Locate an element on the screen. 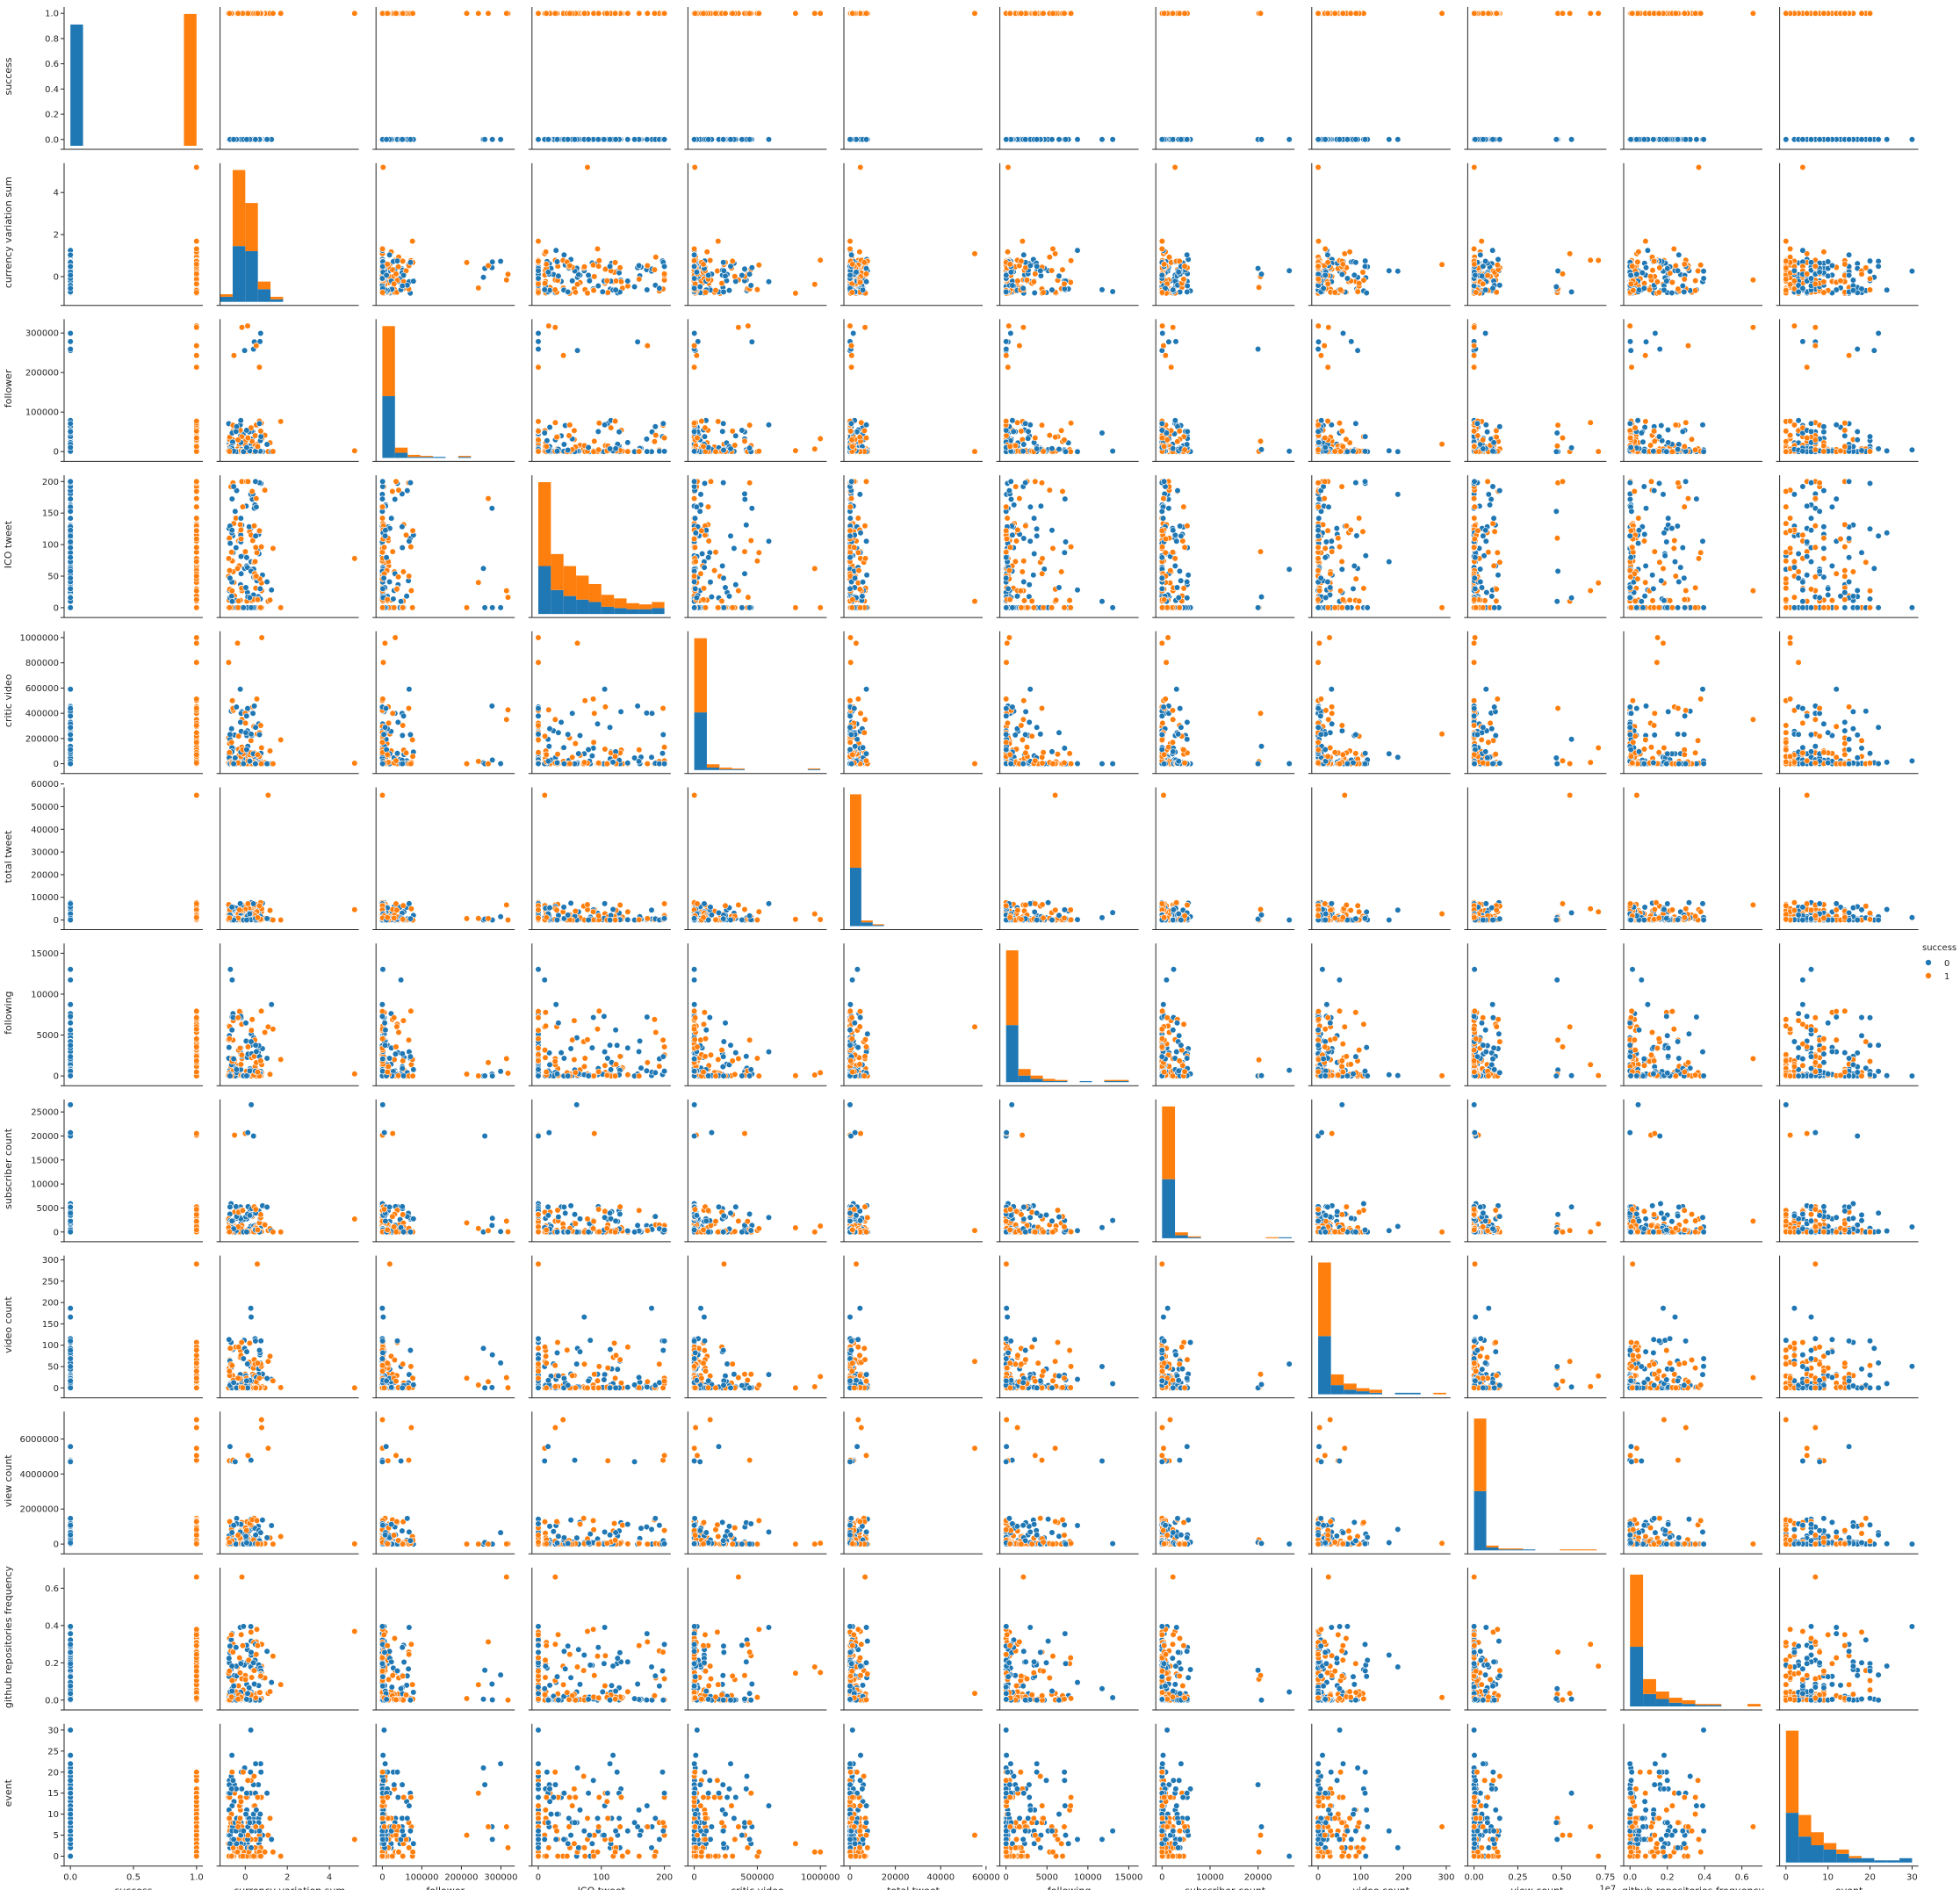 The image size is (1960, 1890). y-tick-label: 0.6 is located at coordinates (52, 64).